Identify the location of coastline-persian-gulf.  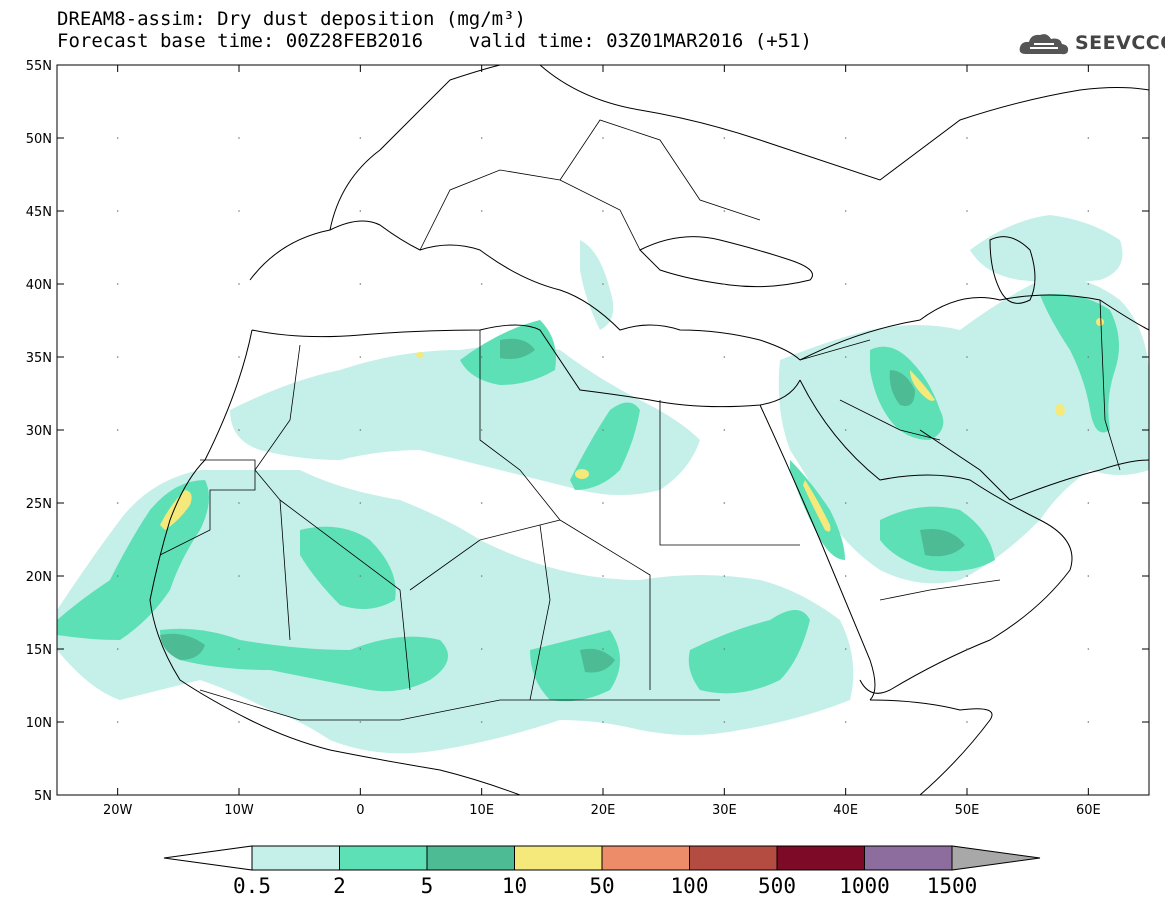
(965, 465).